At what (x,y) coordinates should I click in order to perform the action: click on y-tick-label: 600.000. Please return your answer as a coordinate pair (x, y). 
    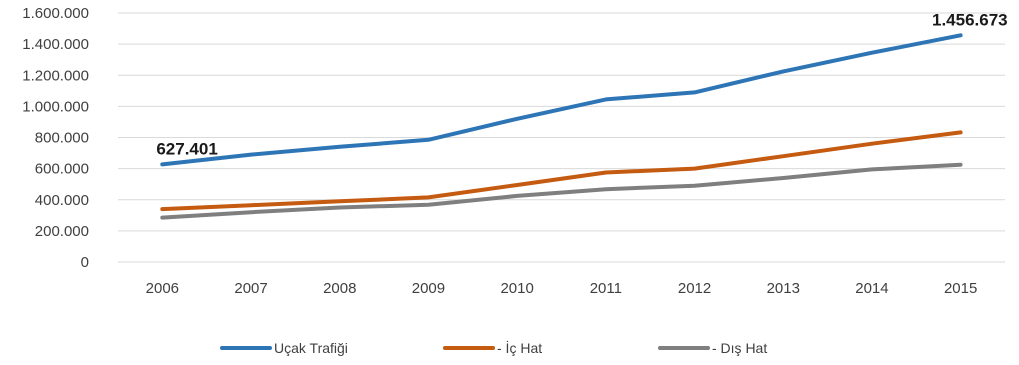
    Looking at the image, I should click on (62, 169).